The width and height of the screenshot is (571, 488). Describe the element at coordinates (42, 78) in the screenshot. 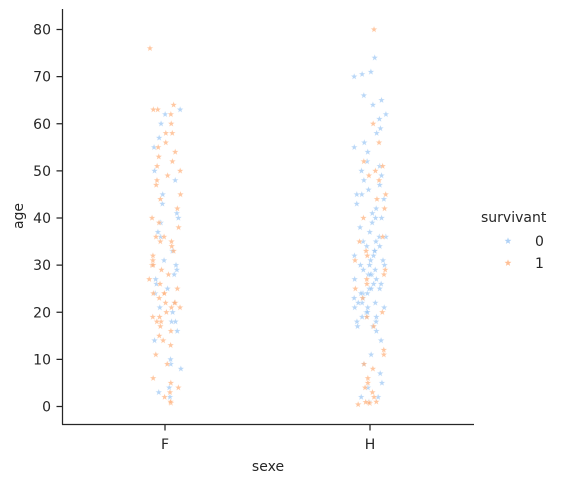

I see `y-tick-label: 70` at that location.